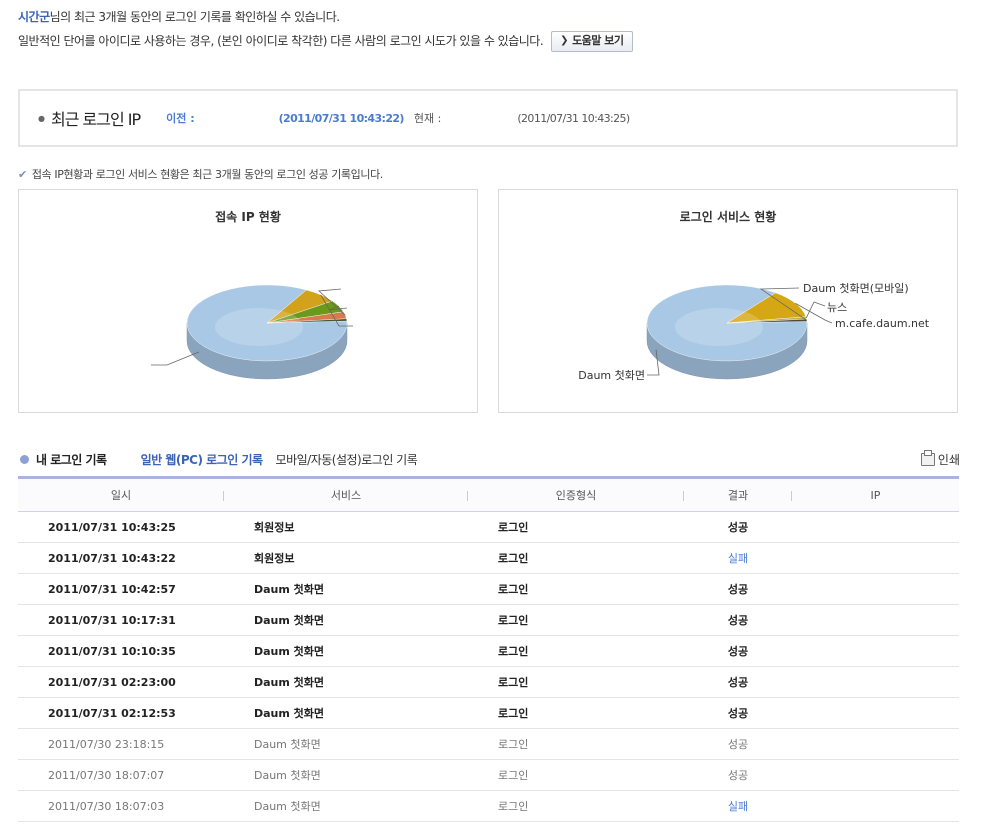 The width and height of the screenshot is (994, 837). What do you see at coordinates (106, 744) in the screenshot?
I see `row-date: 2011/07/30 23:18:15` at bounding box center [106, 744].